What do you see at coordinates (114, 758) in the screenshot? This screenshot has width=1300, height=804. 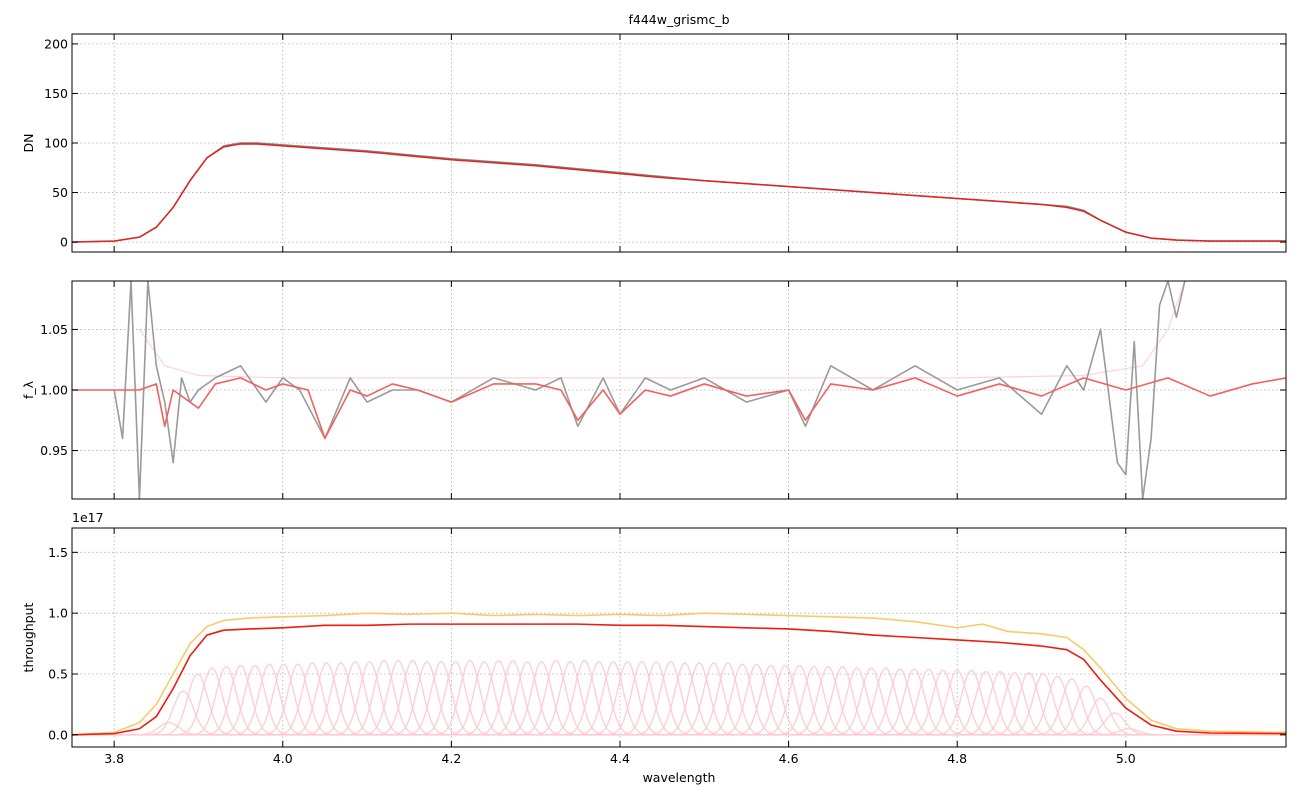 I see `x-tick-label: 3.8` at bounding box center [114, 758].